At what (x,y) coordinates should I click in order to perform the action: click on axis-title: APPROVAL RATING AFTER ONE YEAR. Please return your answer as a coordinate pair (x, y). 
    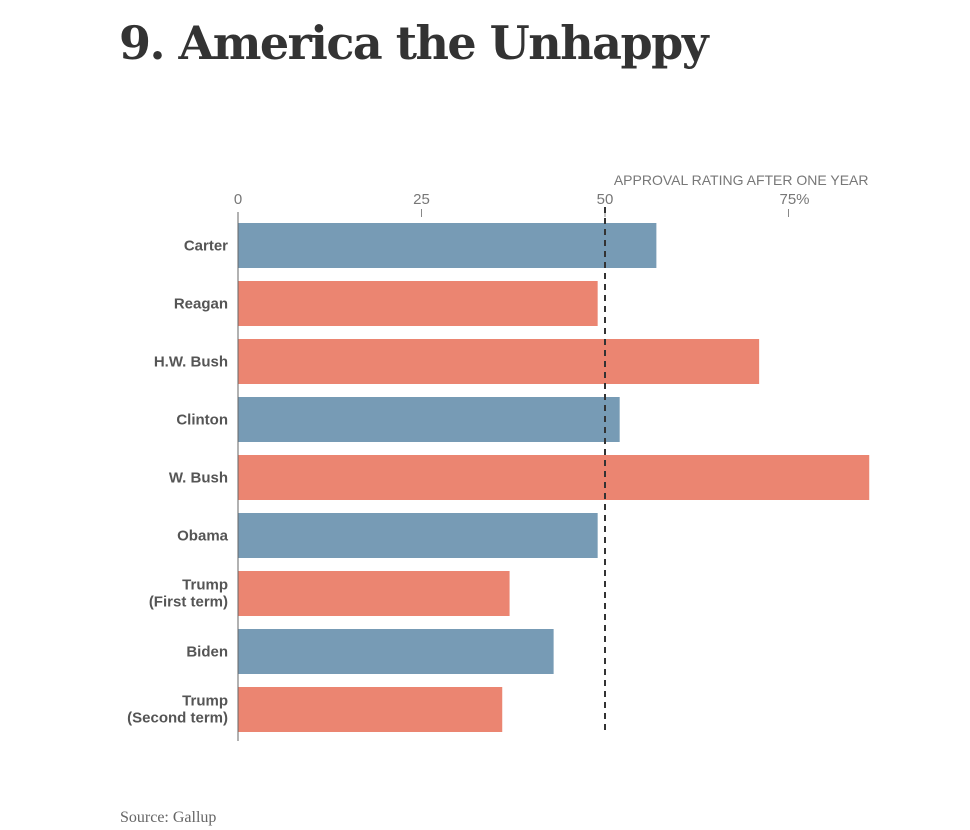
    Looking at the image, I should click on (741, 180).